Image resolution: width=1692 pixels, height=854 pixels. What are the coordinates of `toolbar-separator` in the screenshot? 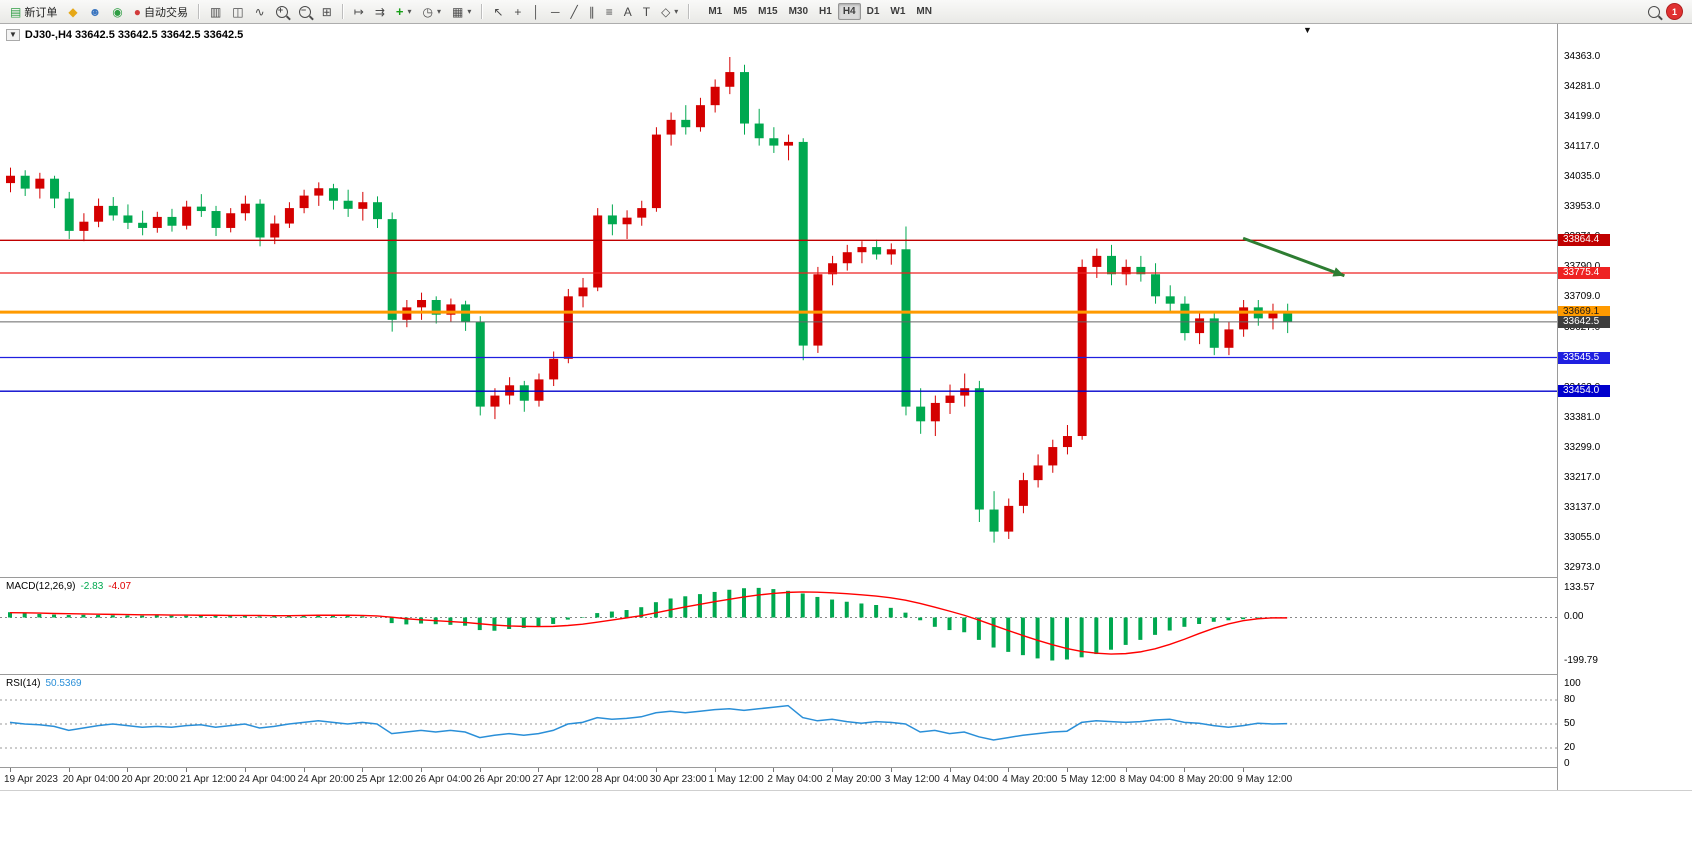 It's located at (689, 11).